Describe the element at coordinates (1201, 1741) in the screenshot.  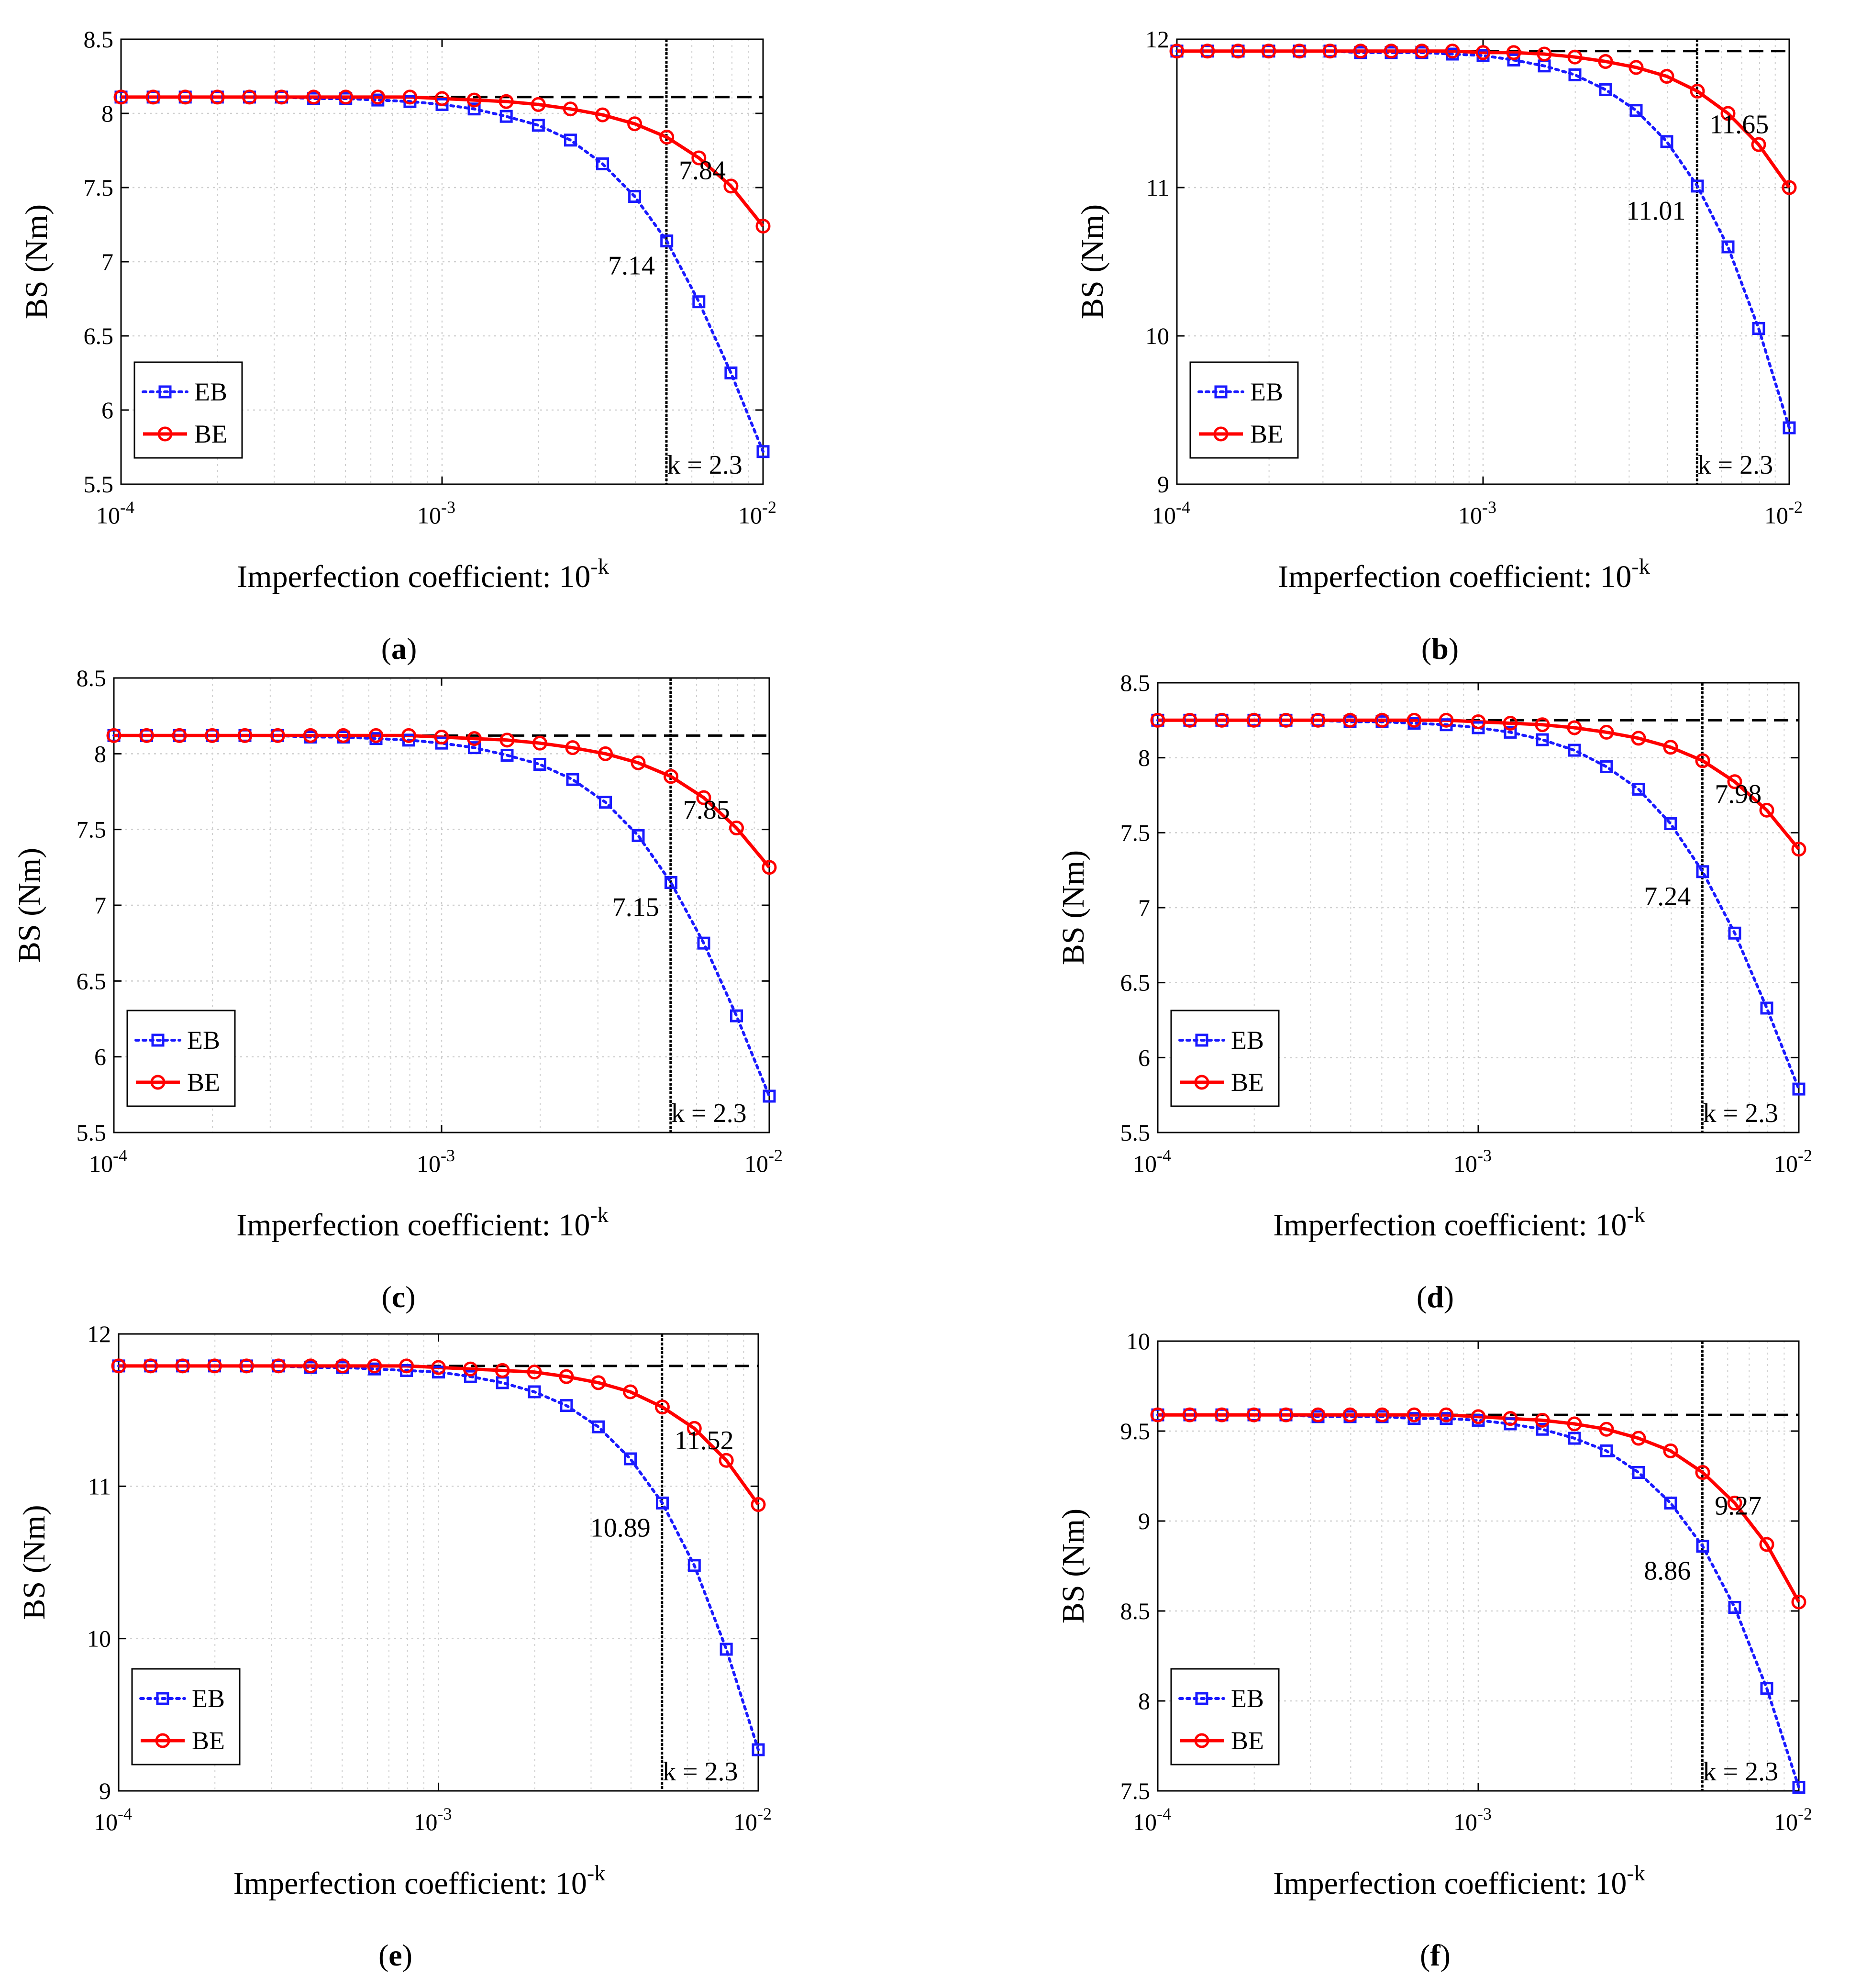
I see `legend-marker-be` at that location.